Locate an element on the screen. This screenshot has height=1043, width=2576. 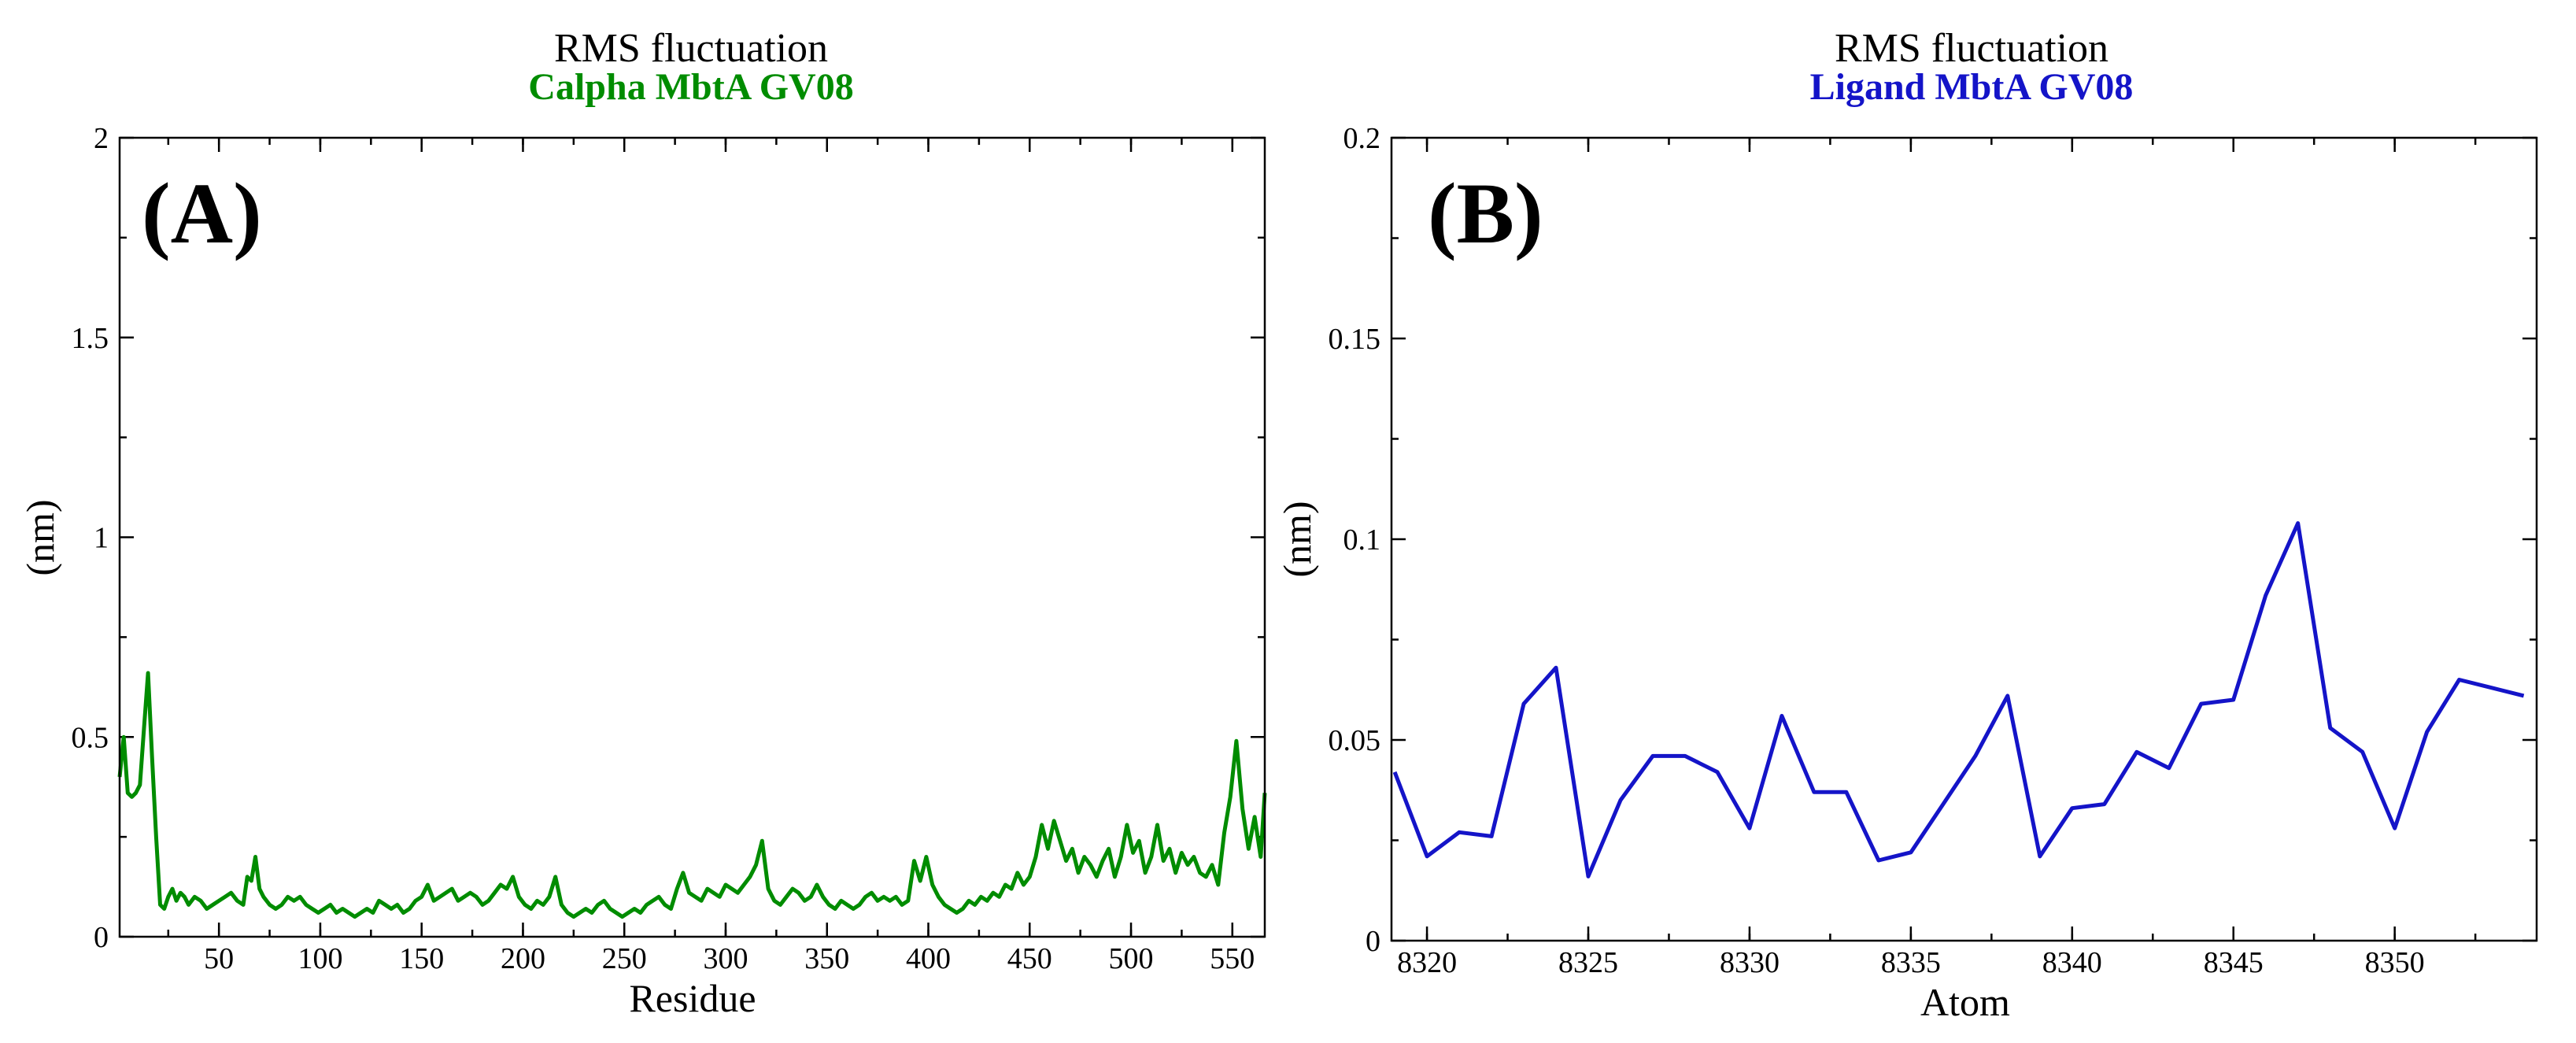
chart-a-y-tick-label: 1 is located at coordinates (101, 538).